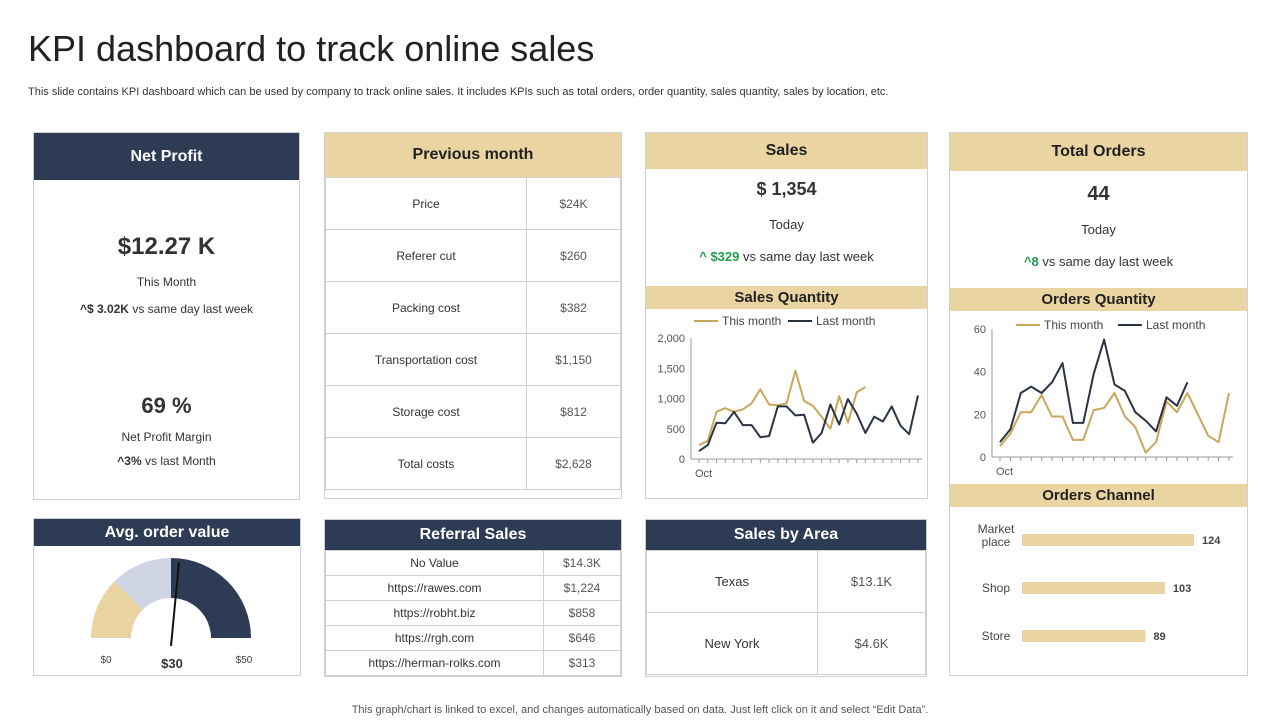 Image resolution: width=1280 pixels, height=720 pixels. I want to click on y-tick-label: 1,000, so click(671, 400).